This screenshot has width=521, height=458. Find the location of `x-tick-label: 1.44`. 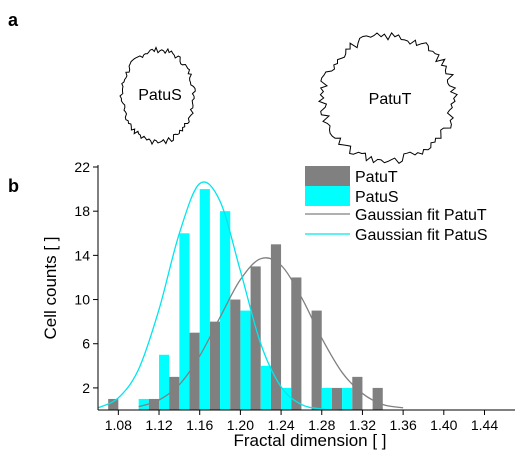

x-tick-label: 1.44 is located at coordinates (484, 425).